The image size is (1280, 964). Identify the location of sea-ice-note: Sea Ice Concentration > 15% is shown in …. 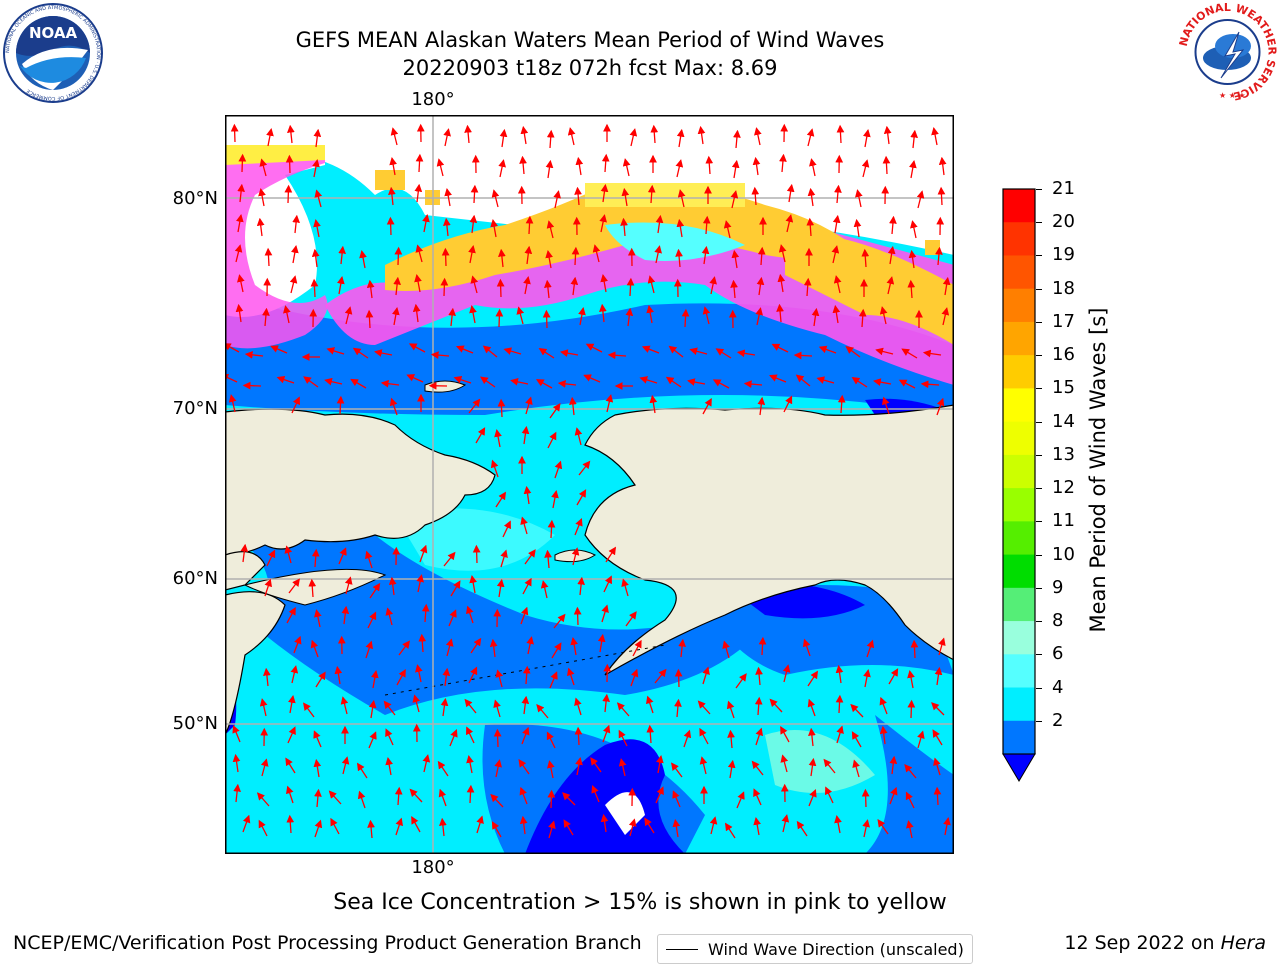
(640, 902).